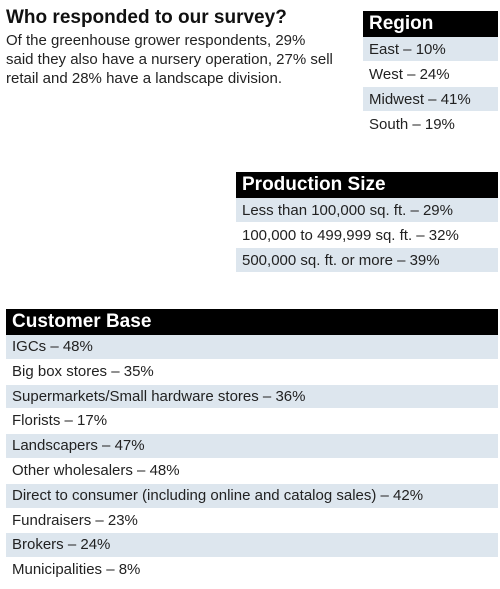 Image resolution: width=500 pixels, height=589 pixels. I want to click on list-item: 100,000 to 499,999 sq. ft. – 32%, so click(367, 235).